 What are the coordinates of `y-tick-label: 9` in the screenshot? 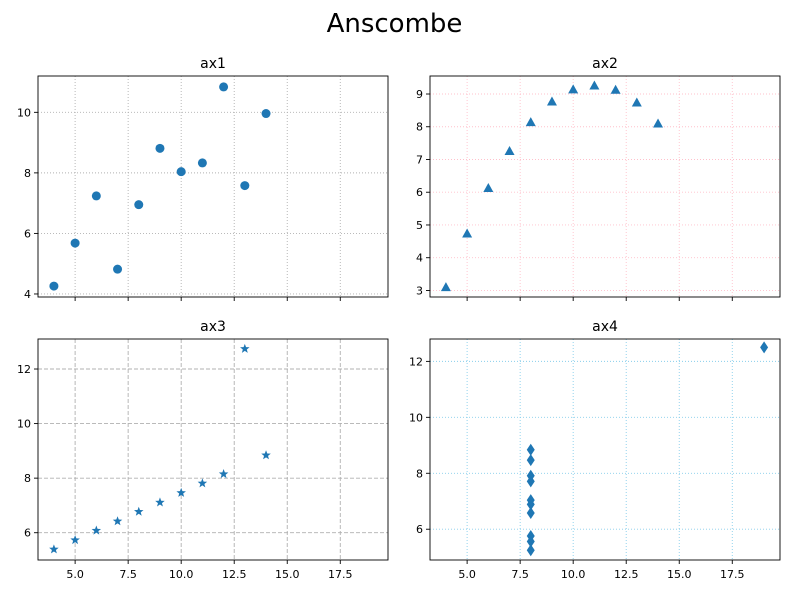 It's located at (419, 94).